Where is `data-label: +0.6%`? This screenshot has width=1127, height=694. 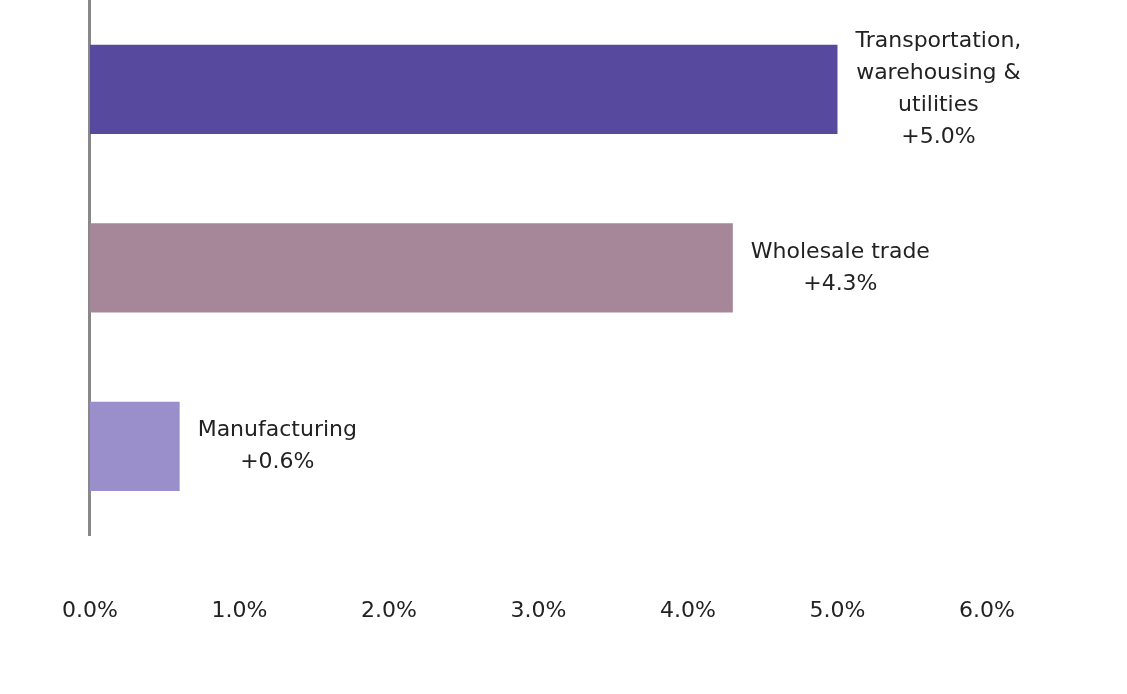 data-label: +0.6% is located at coordinates (277, 461).